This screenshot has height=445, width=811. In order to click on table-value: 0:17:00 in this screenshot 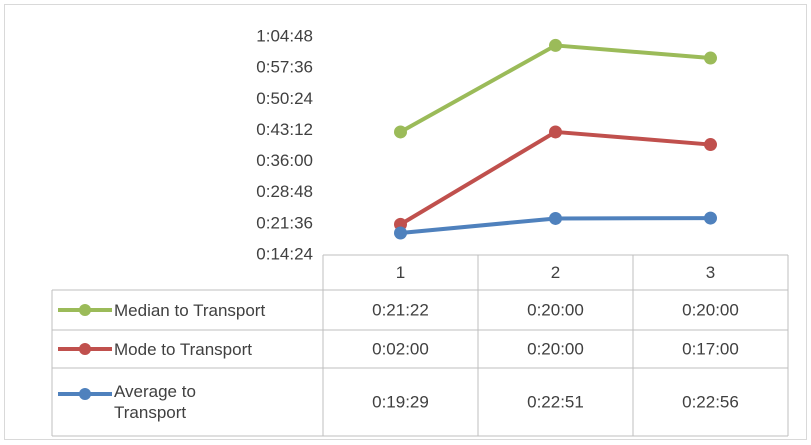, I will do `click(710, 348)`.